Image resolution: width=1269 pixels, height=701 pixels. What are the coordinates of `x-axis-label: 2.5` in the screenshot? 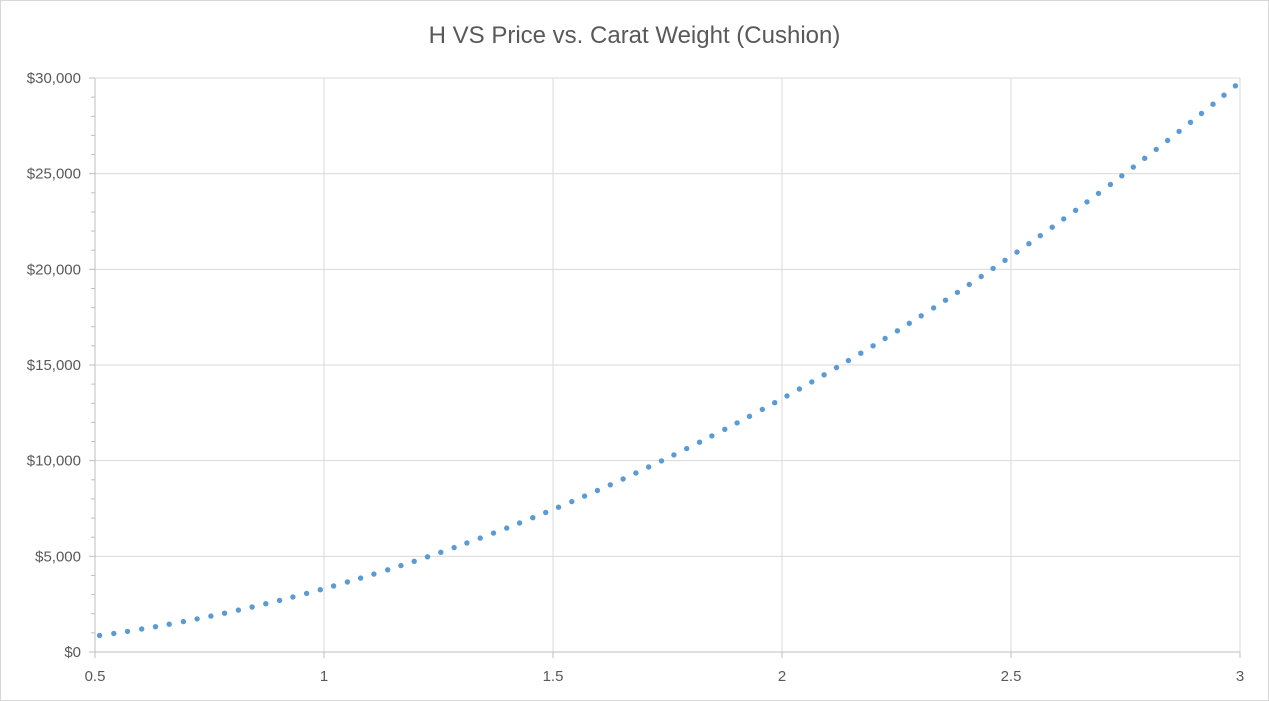 It's located at (1011, 676).